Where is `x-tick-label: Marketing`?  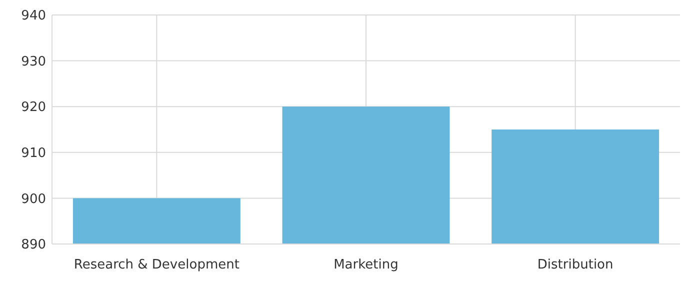 x-tick-label: Marketing is located at coordinates (366, 265).